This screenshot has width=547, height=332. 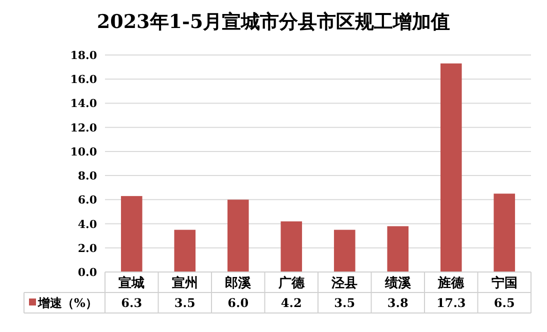 I want to click on chart-title: 2023年1-5月宣城市分县市区规工增加值, so click(x=273, y=22).